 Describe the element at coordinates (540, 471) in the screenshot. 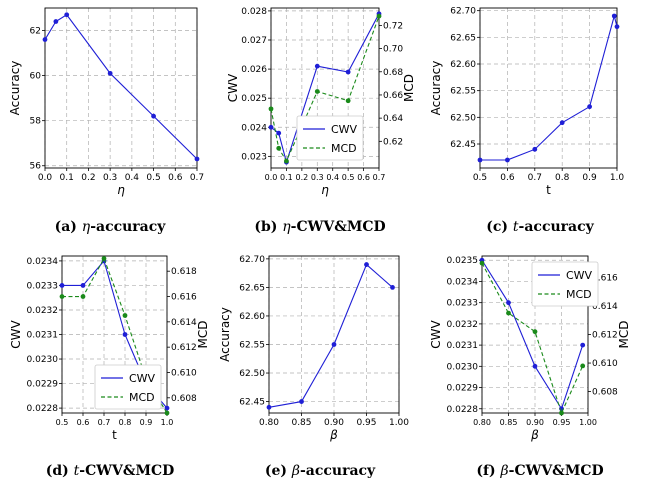

I see `caption-f: (f) β-CWV&MCD` at that location.